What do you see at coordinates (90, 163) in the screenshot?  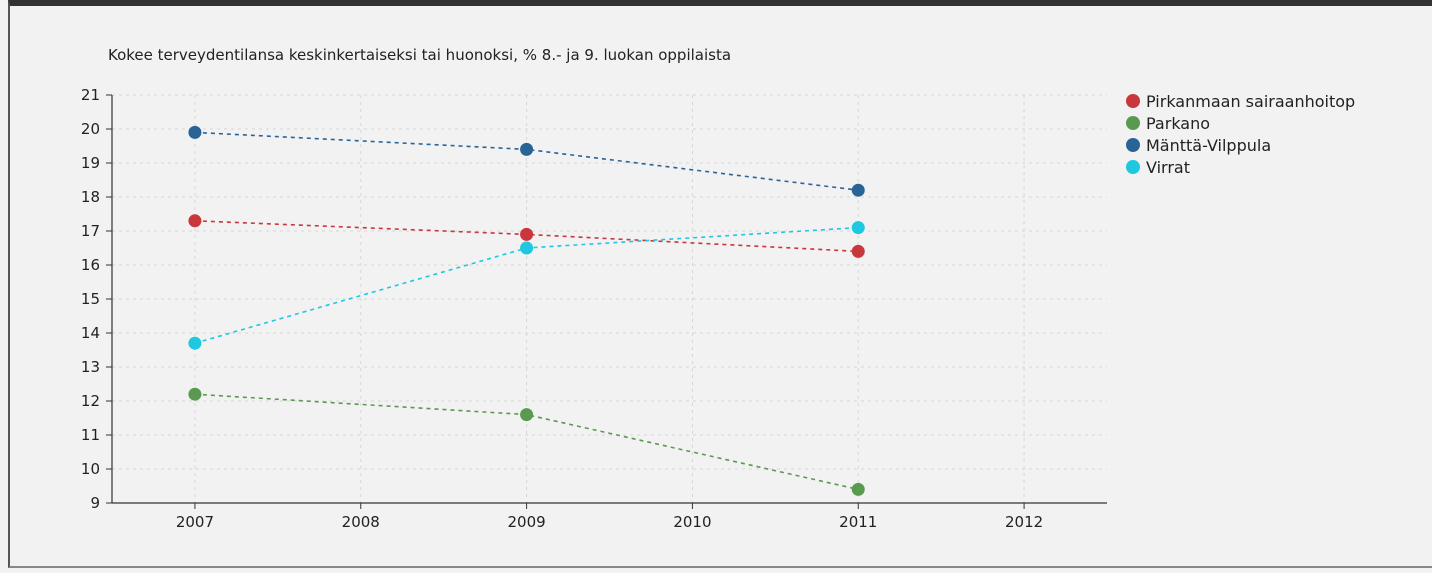 I see `y-tick-label: 19` at bounding box center [90, 163].